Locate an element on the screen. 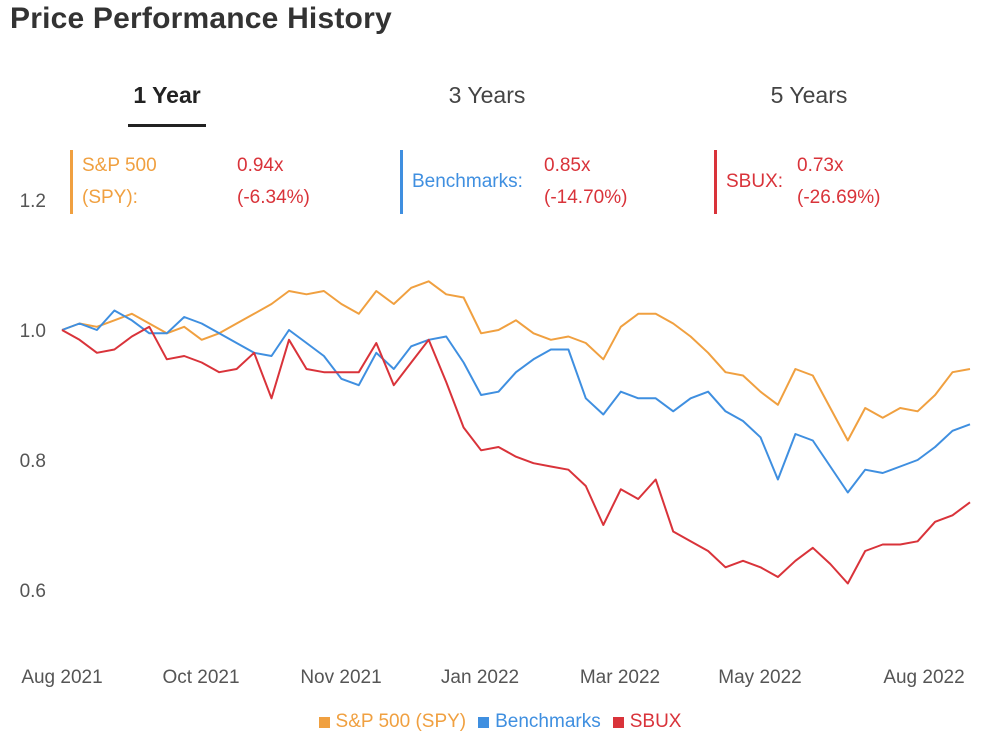 The image size is (1000, 755). stat-benchmarks-multiple: 0.85x is located at coordinates (567, 165).